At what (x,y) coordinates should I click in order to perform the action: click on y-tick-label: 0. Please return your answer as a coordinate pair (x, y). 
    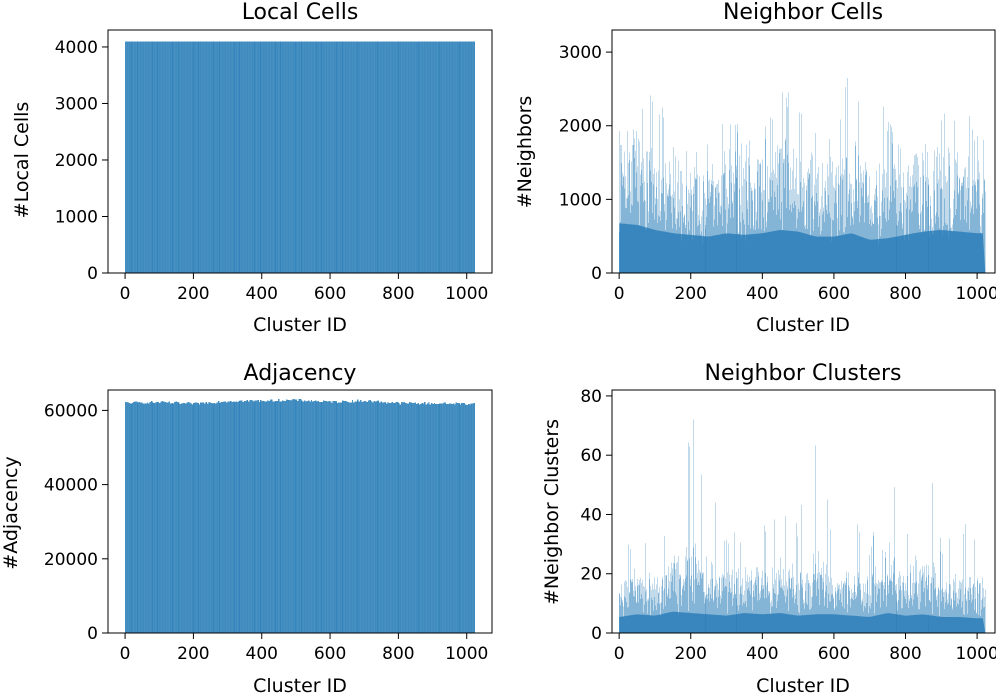
    Looking at the image, I should click on (596, 274).